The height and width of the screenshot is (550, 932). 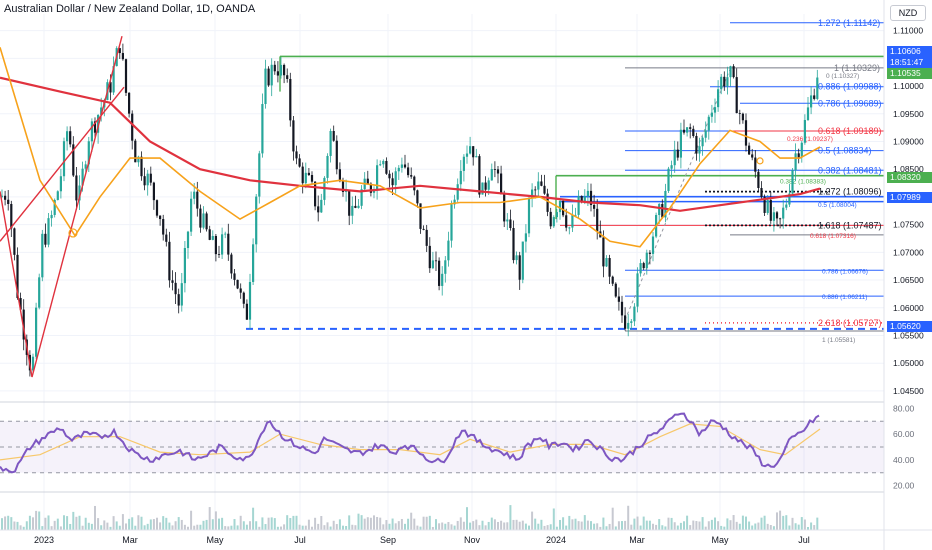 I want to click on price-tick-label: 1.09500, so click(x=908, y=114).